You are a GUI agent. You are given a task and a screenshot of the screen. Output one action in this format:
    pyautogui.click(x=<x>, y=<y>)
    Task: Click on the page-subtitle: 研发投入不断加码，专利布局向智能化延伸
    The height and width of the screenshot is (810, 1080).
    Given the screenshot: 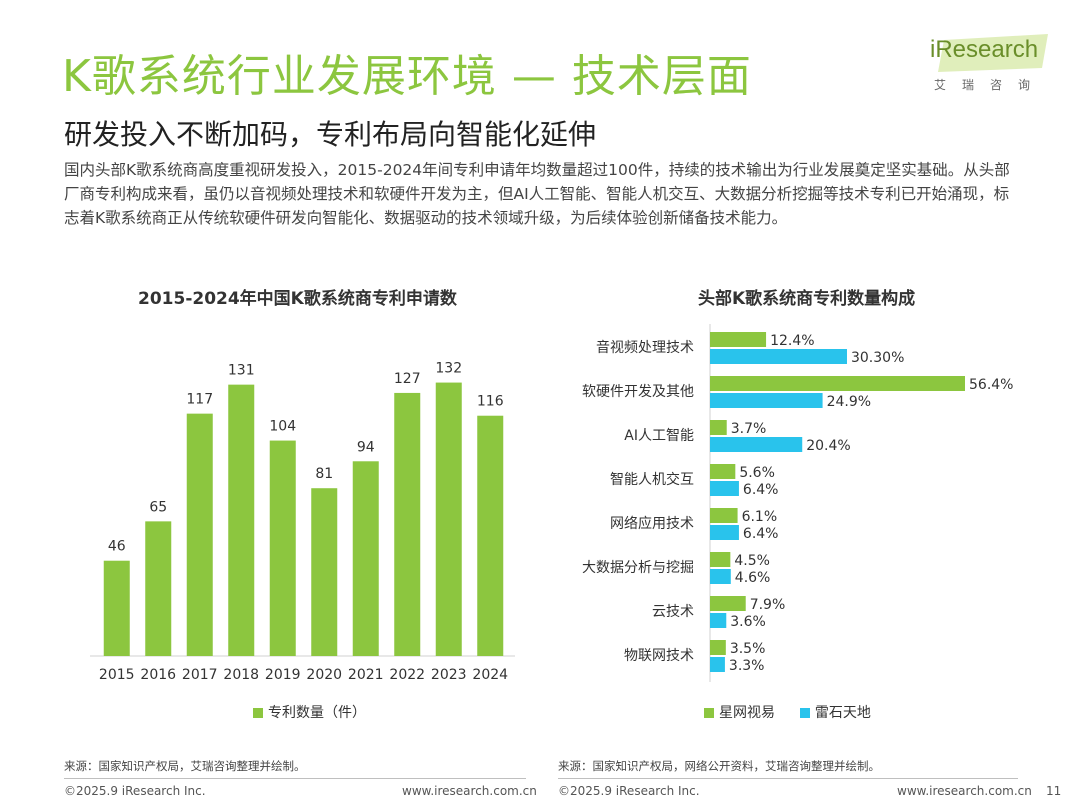 What is the action you would take?
    pyautogui.click(x=330, y=134)
    